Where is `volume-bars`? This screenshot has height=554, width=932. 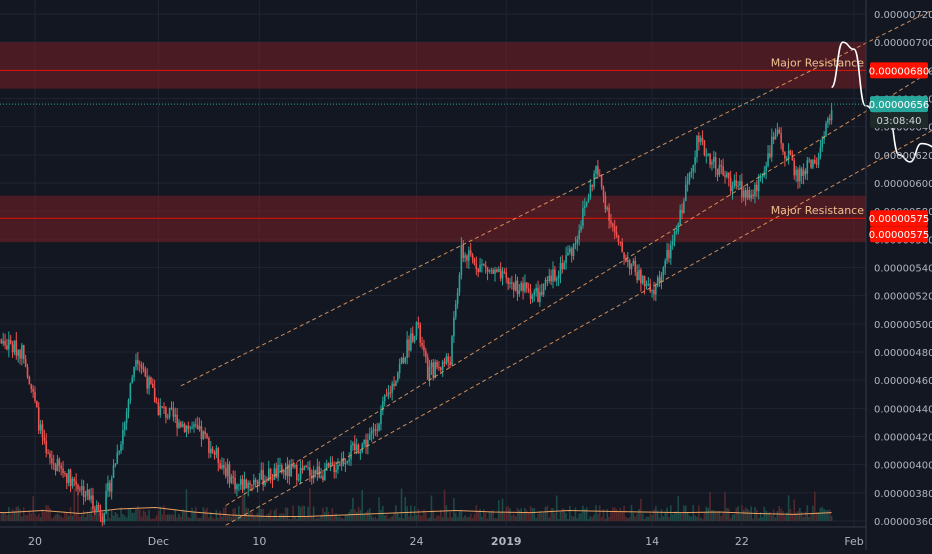
volume-bars is located at coordinates (416, 504).